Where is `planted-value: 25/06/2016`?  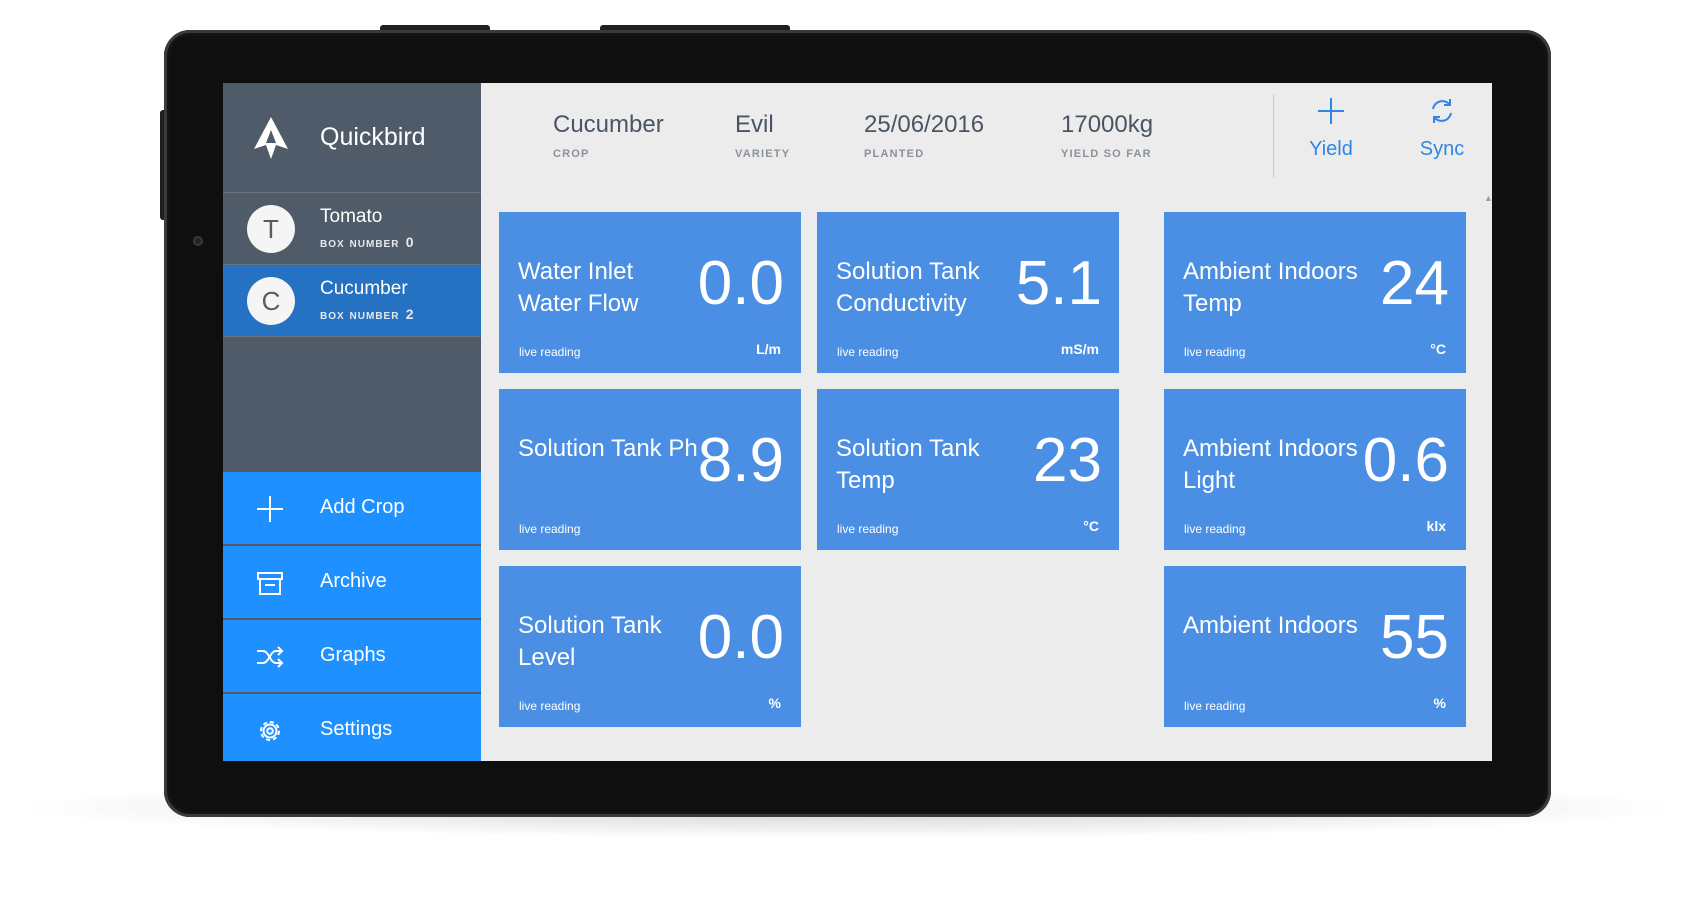 planted-value: 25/06/2016 is located at coordinates (924, 124).